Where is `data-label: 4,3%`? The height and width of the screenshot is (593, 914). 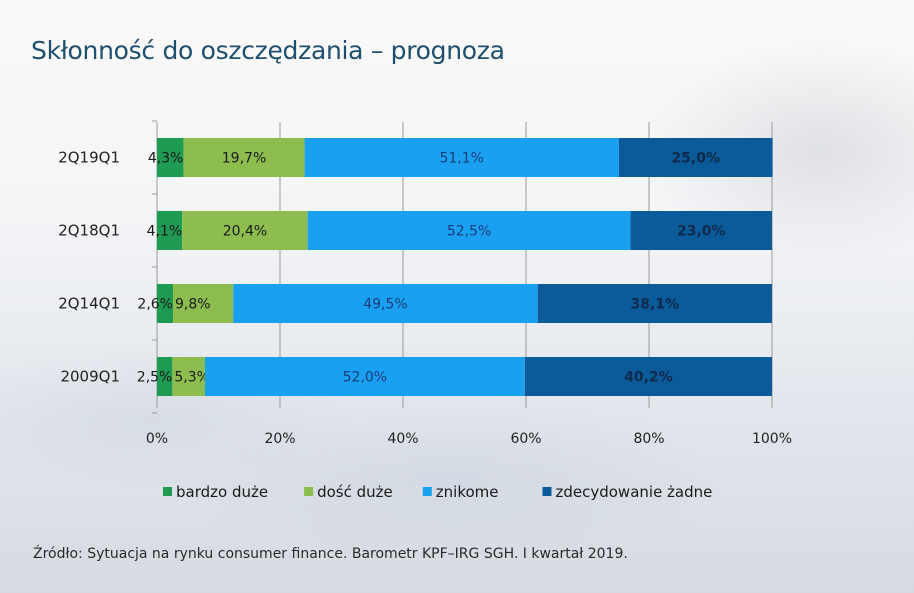 data-label: 4,3% is located at coordinates (166, 159).